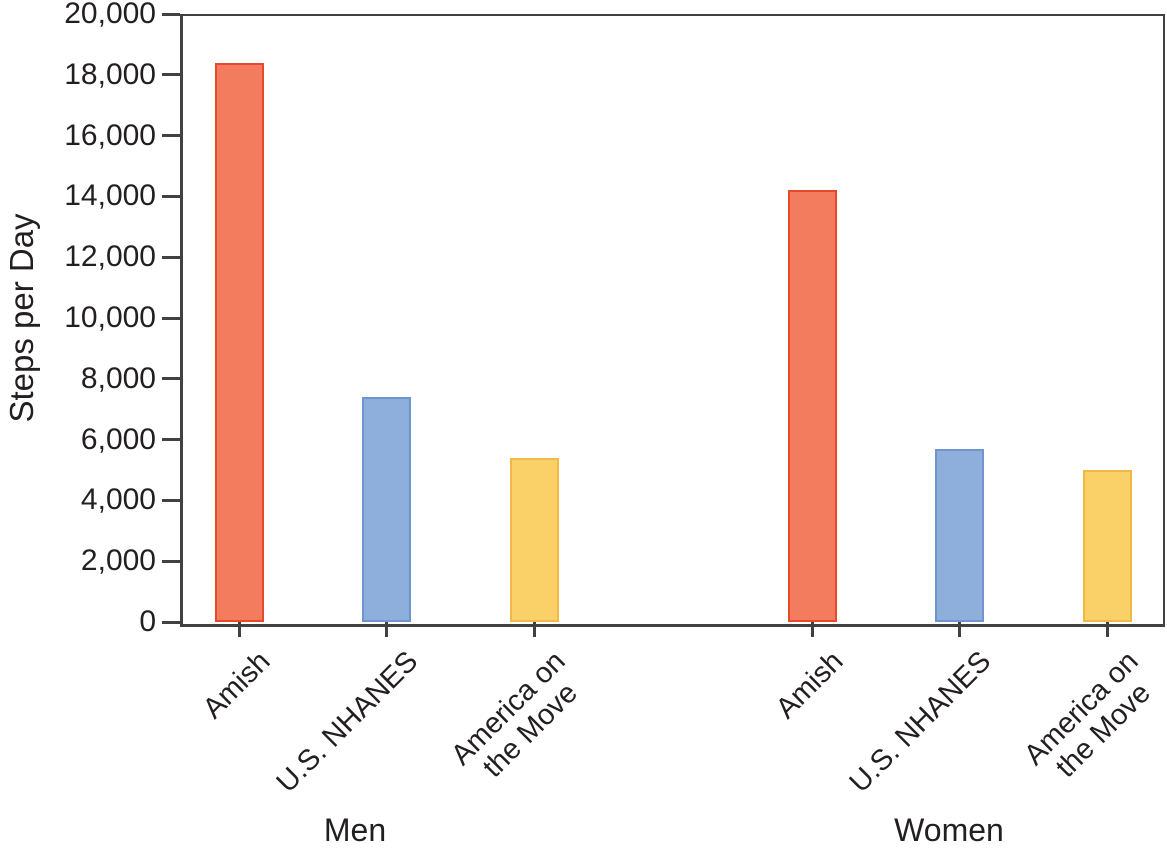 The image size is (1167, 859). What do you see at coordinates (118, 378) in the screenshot?
I see `y-tick-label: 8,000` at bounding box center [118, 378].